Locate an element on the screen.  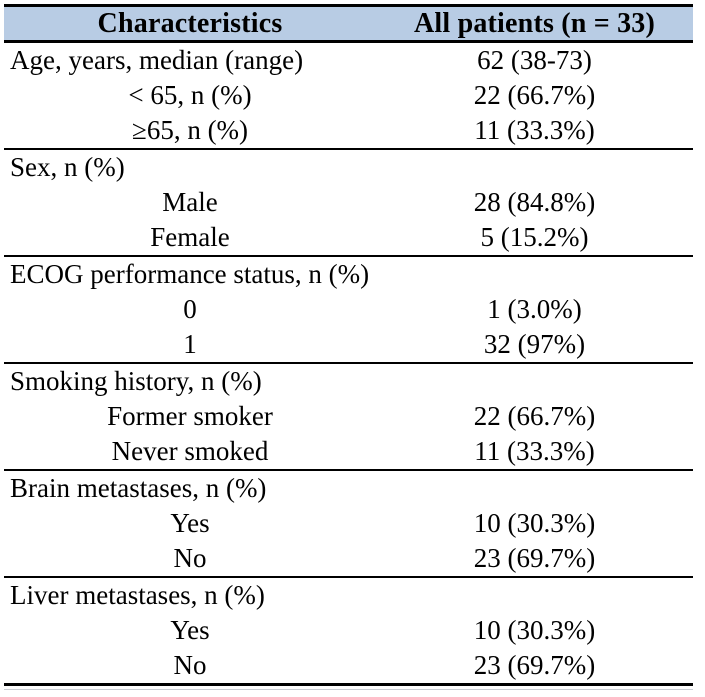
table-row-age-lt65: < 65, n (%) 22 (66.7%) is located at coordinates (348, 95).